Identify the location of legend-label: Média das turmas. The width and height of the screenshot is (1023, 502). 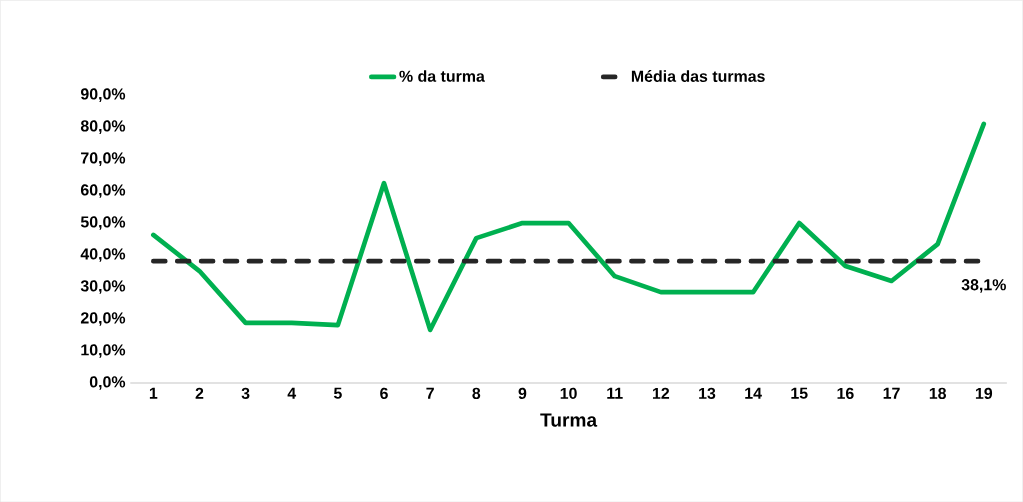
(698, 75).